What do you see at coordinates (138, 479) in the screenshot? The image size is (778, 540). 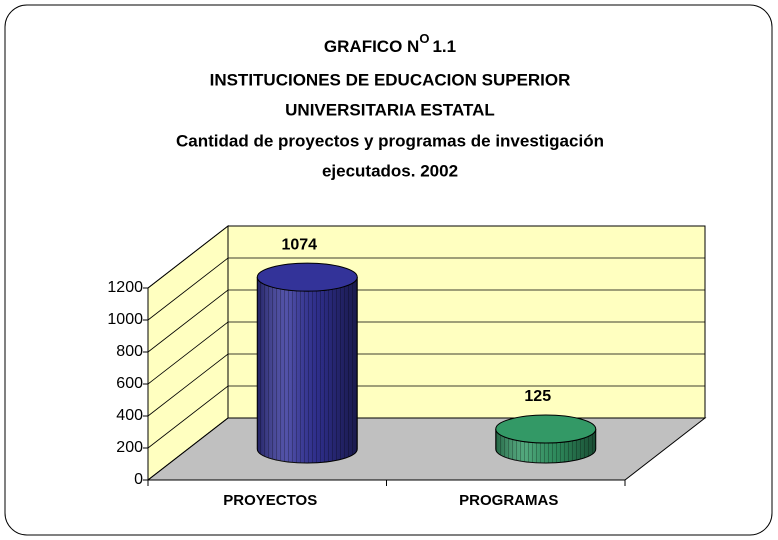 I see `y-tick-label: 0` at bounding box center [138, 479].